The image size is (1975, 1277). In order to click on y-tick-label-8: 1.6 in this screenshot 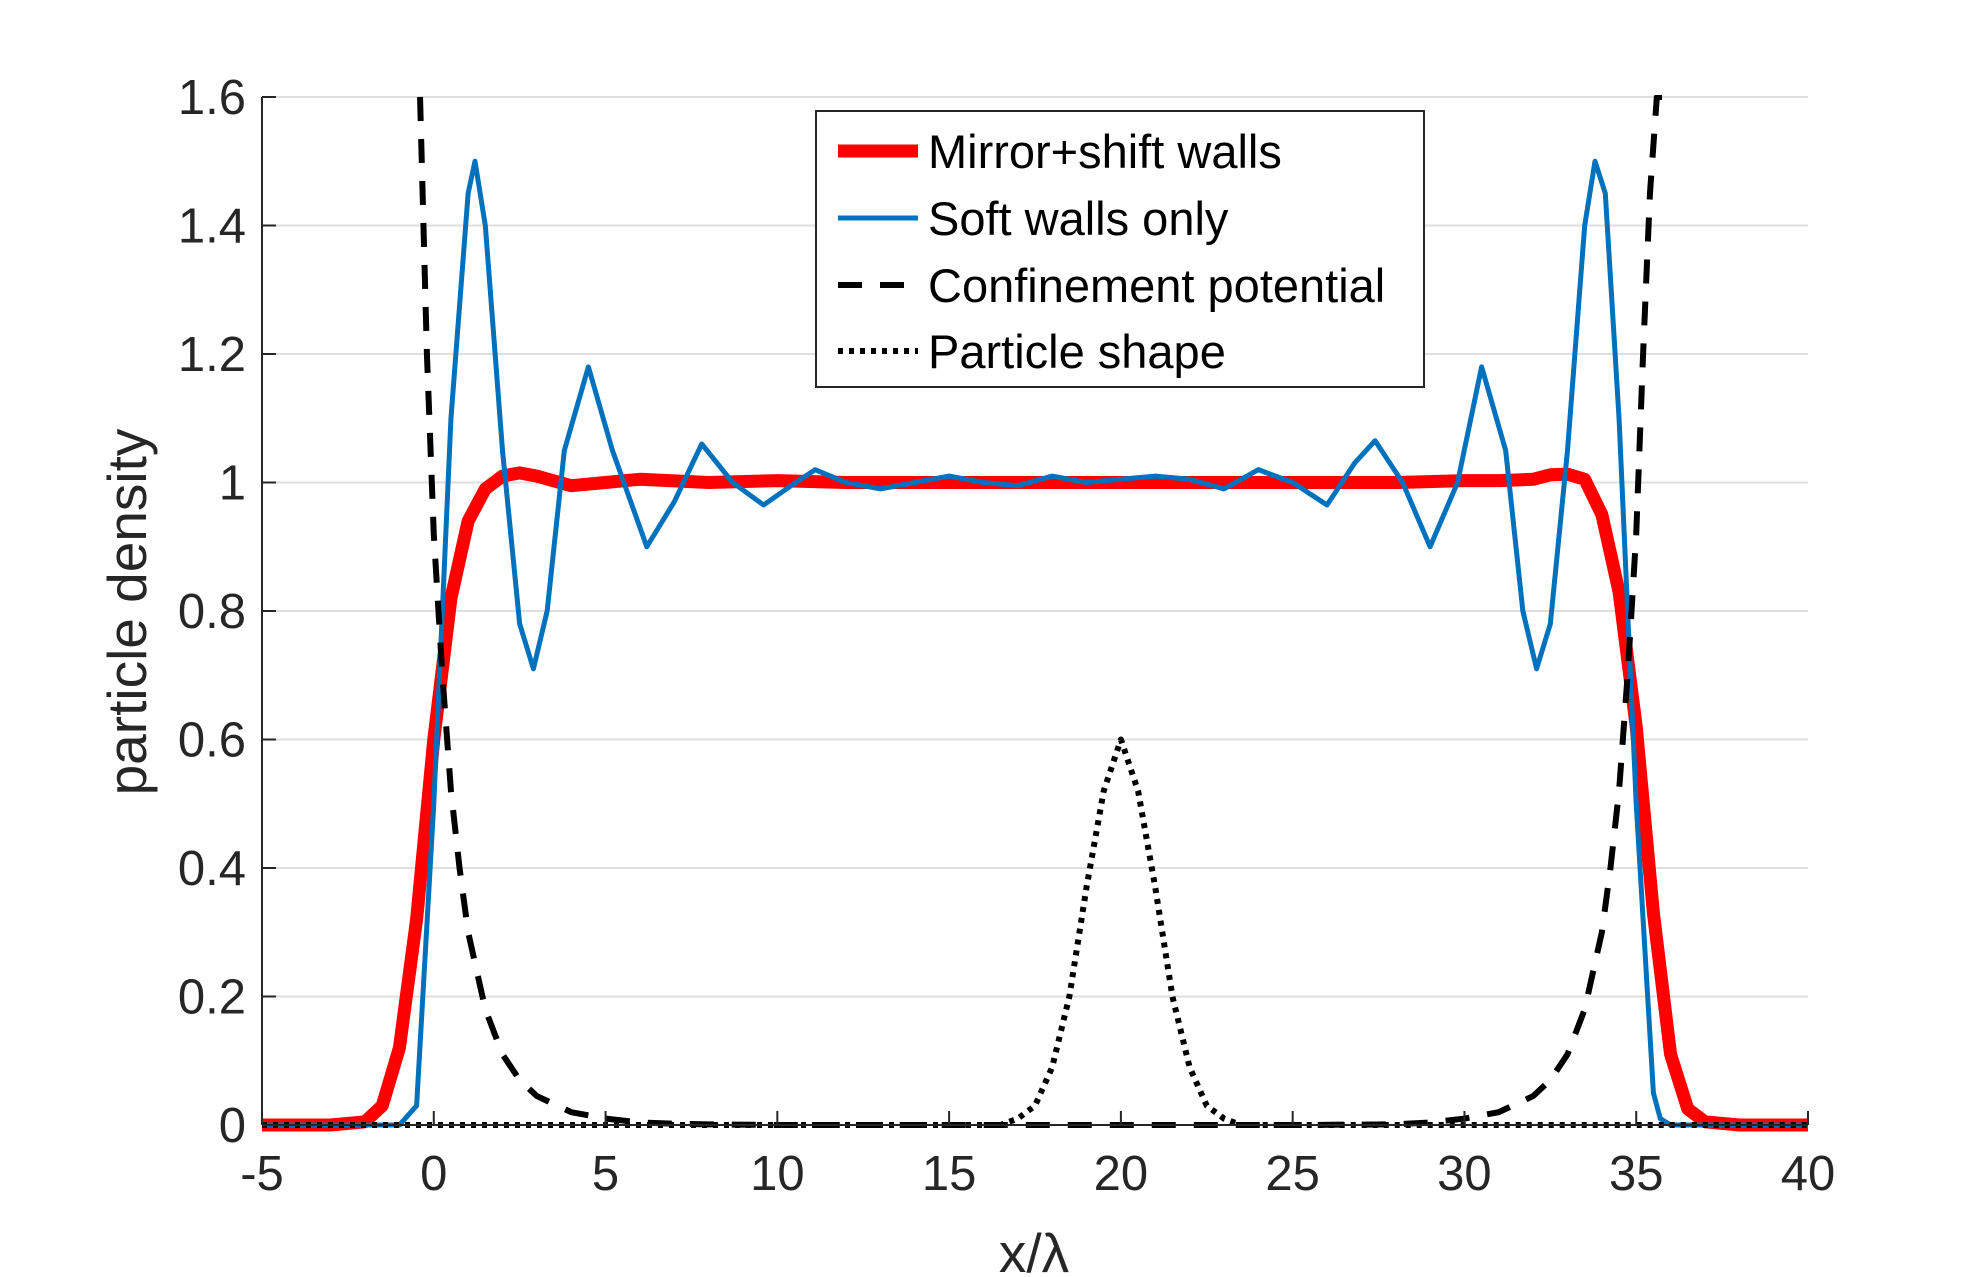, I will do `click(212, 98)`.